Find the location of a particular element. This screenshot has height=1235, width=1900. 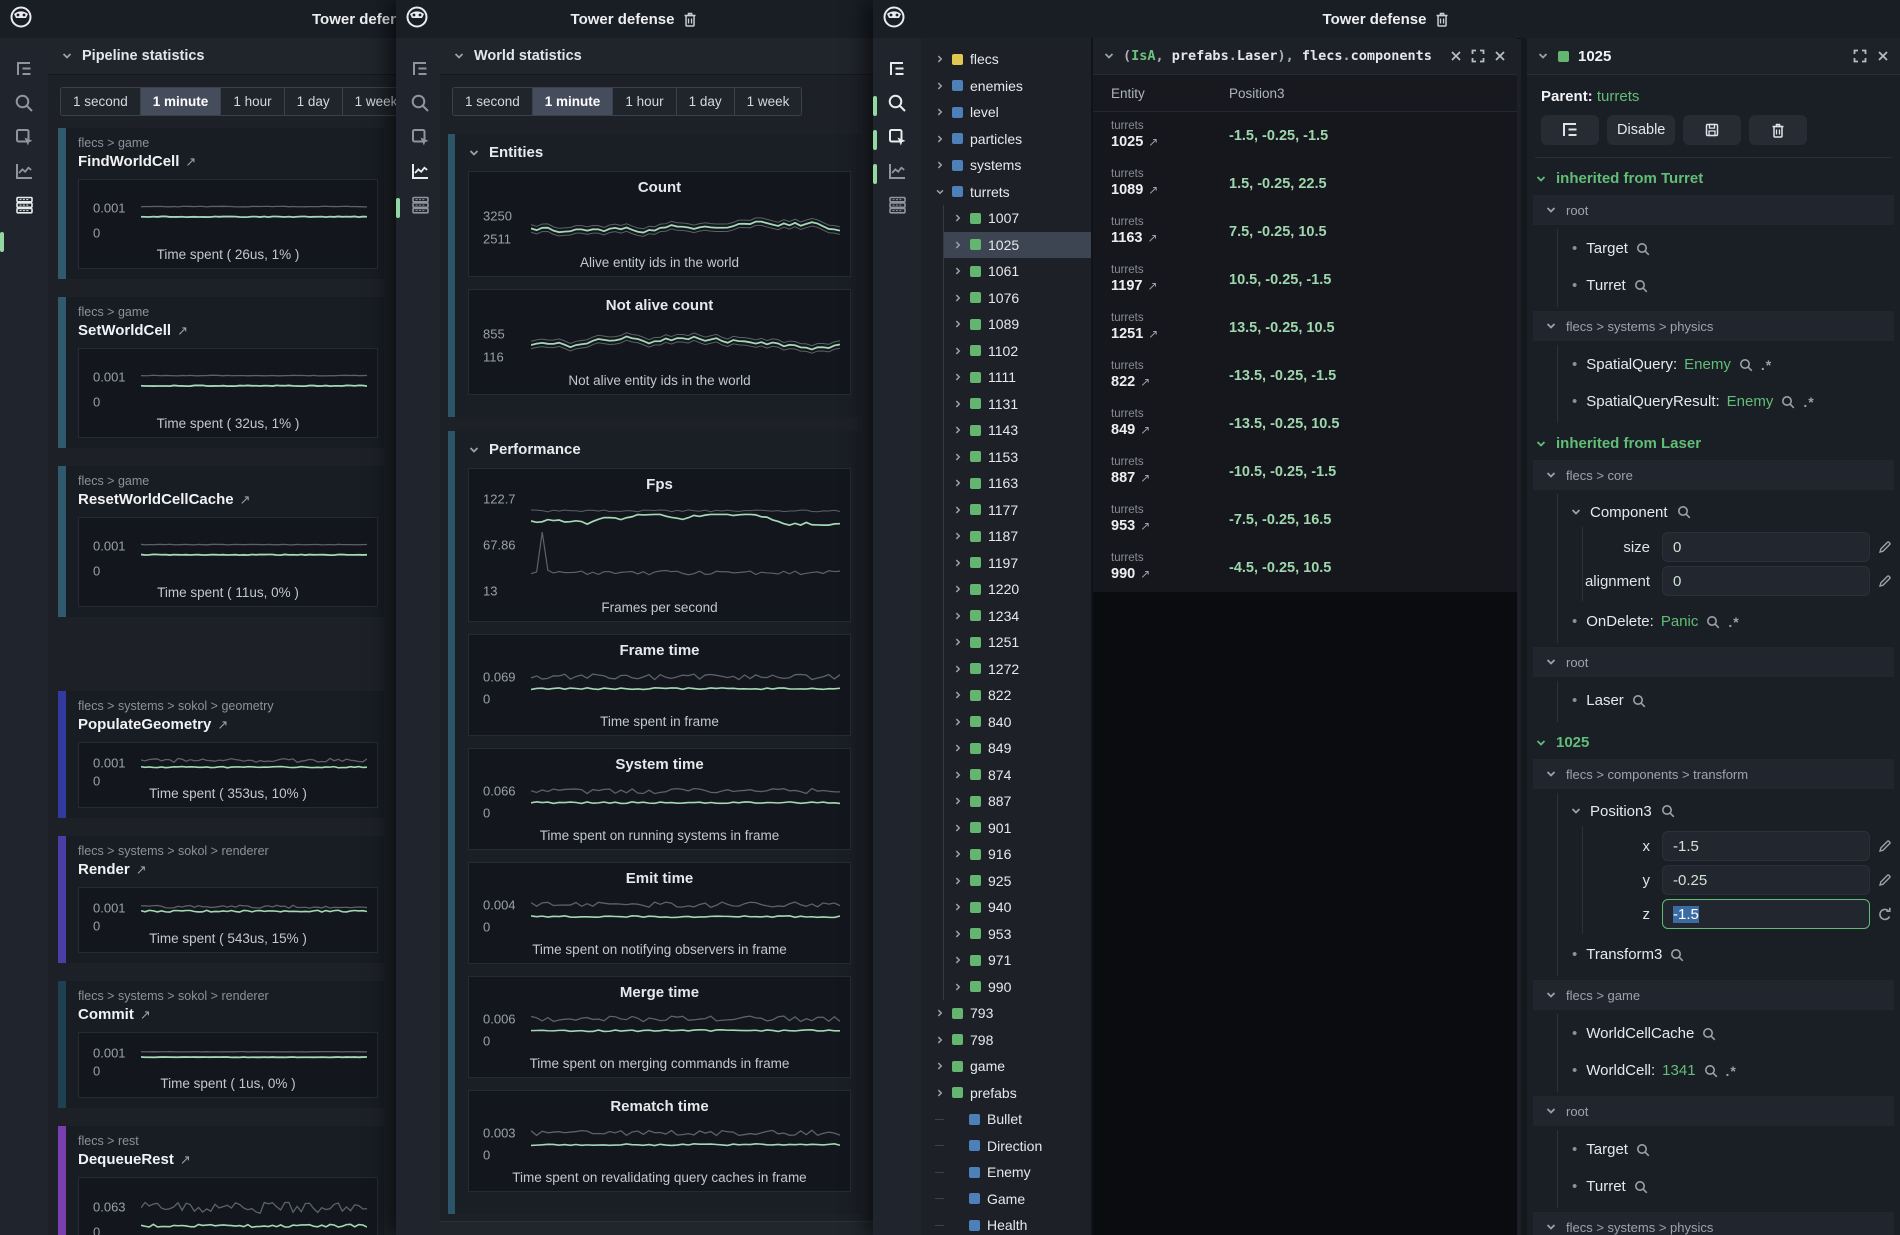

stat-name-link: Commit ↗ is located at coordinates (114, 1014).